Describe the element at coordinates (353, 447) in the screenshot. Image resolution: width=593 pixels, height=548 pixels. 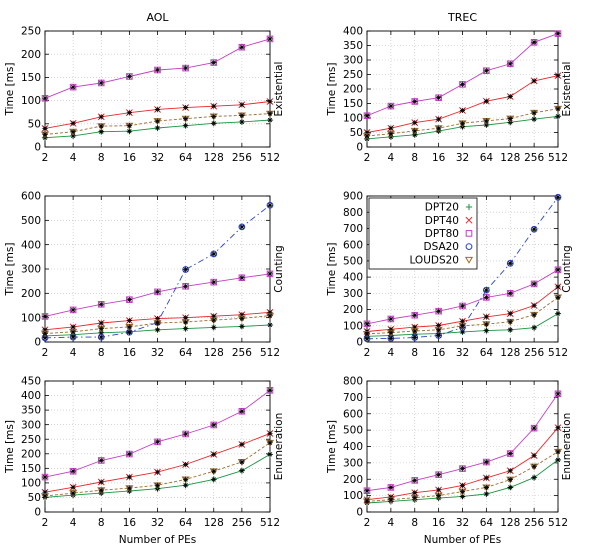
I see `y-tick-label: 400` at that location.